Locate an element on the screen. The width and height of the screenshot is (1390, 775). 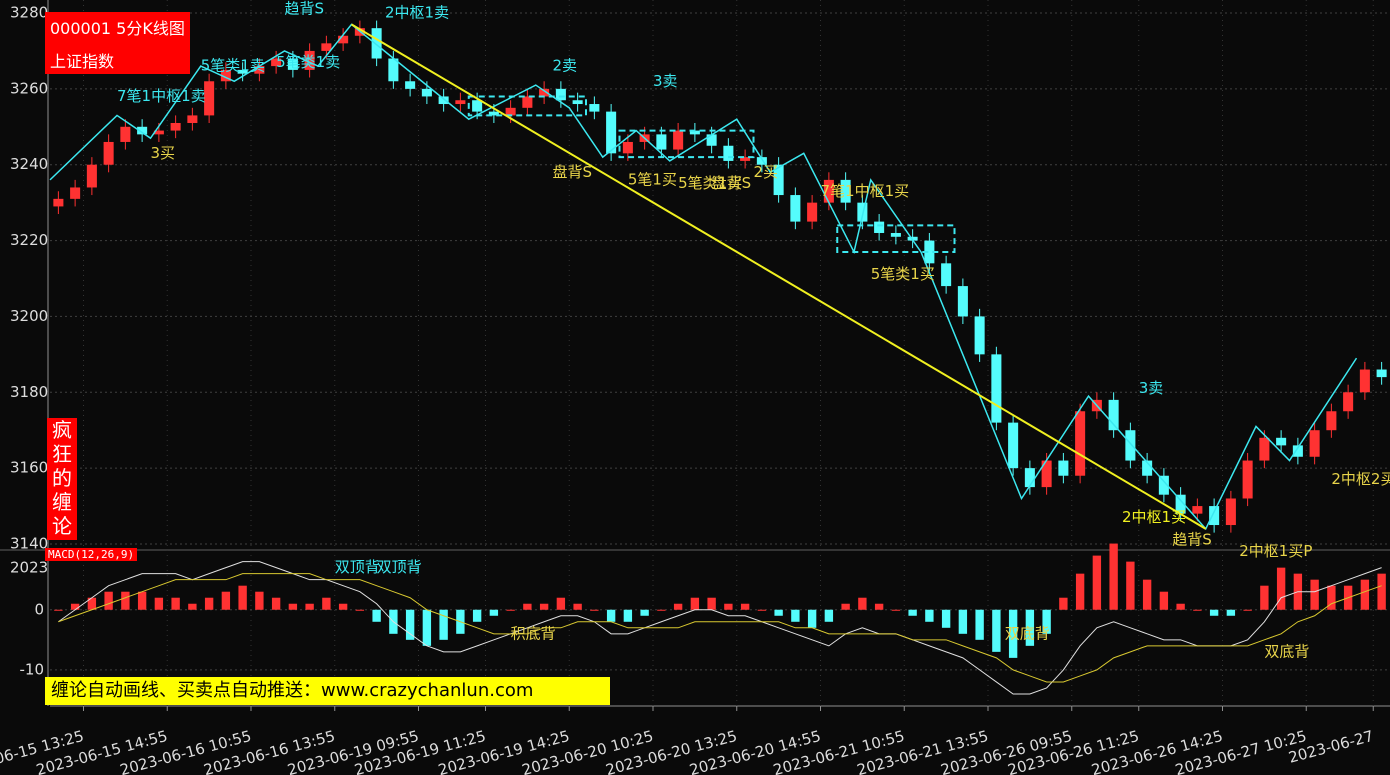
y-tick-label: 3160 is located at coordinates (29, 468).